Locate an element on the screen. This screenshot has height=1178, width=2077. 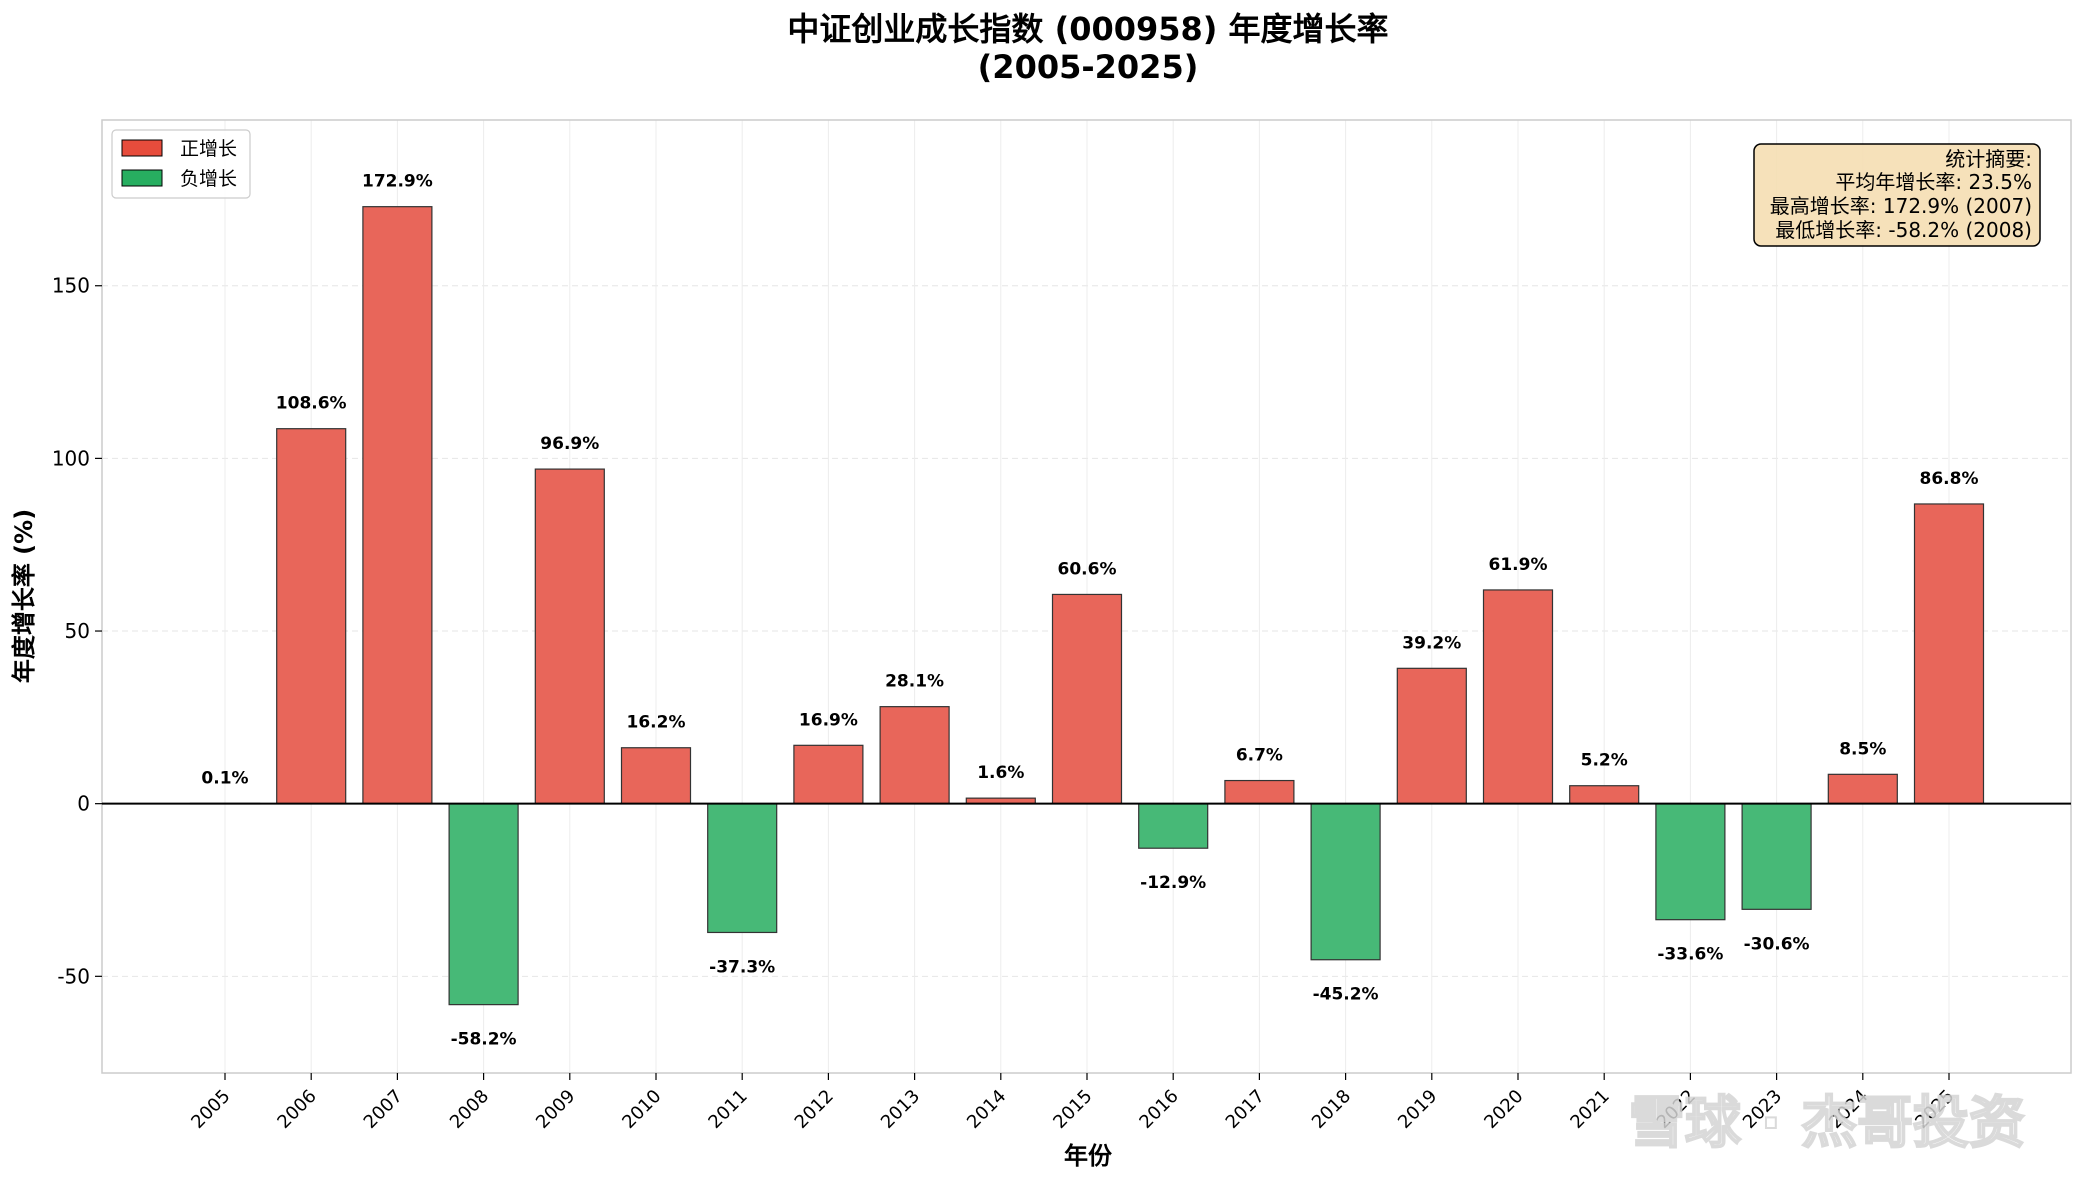
data-label-2011: -37.3% is located at coordinates (742, 967).